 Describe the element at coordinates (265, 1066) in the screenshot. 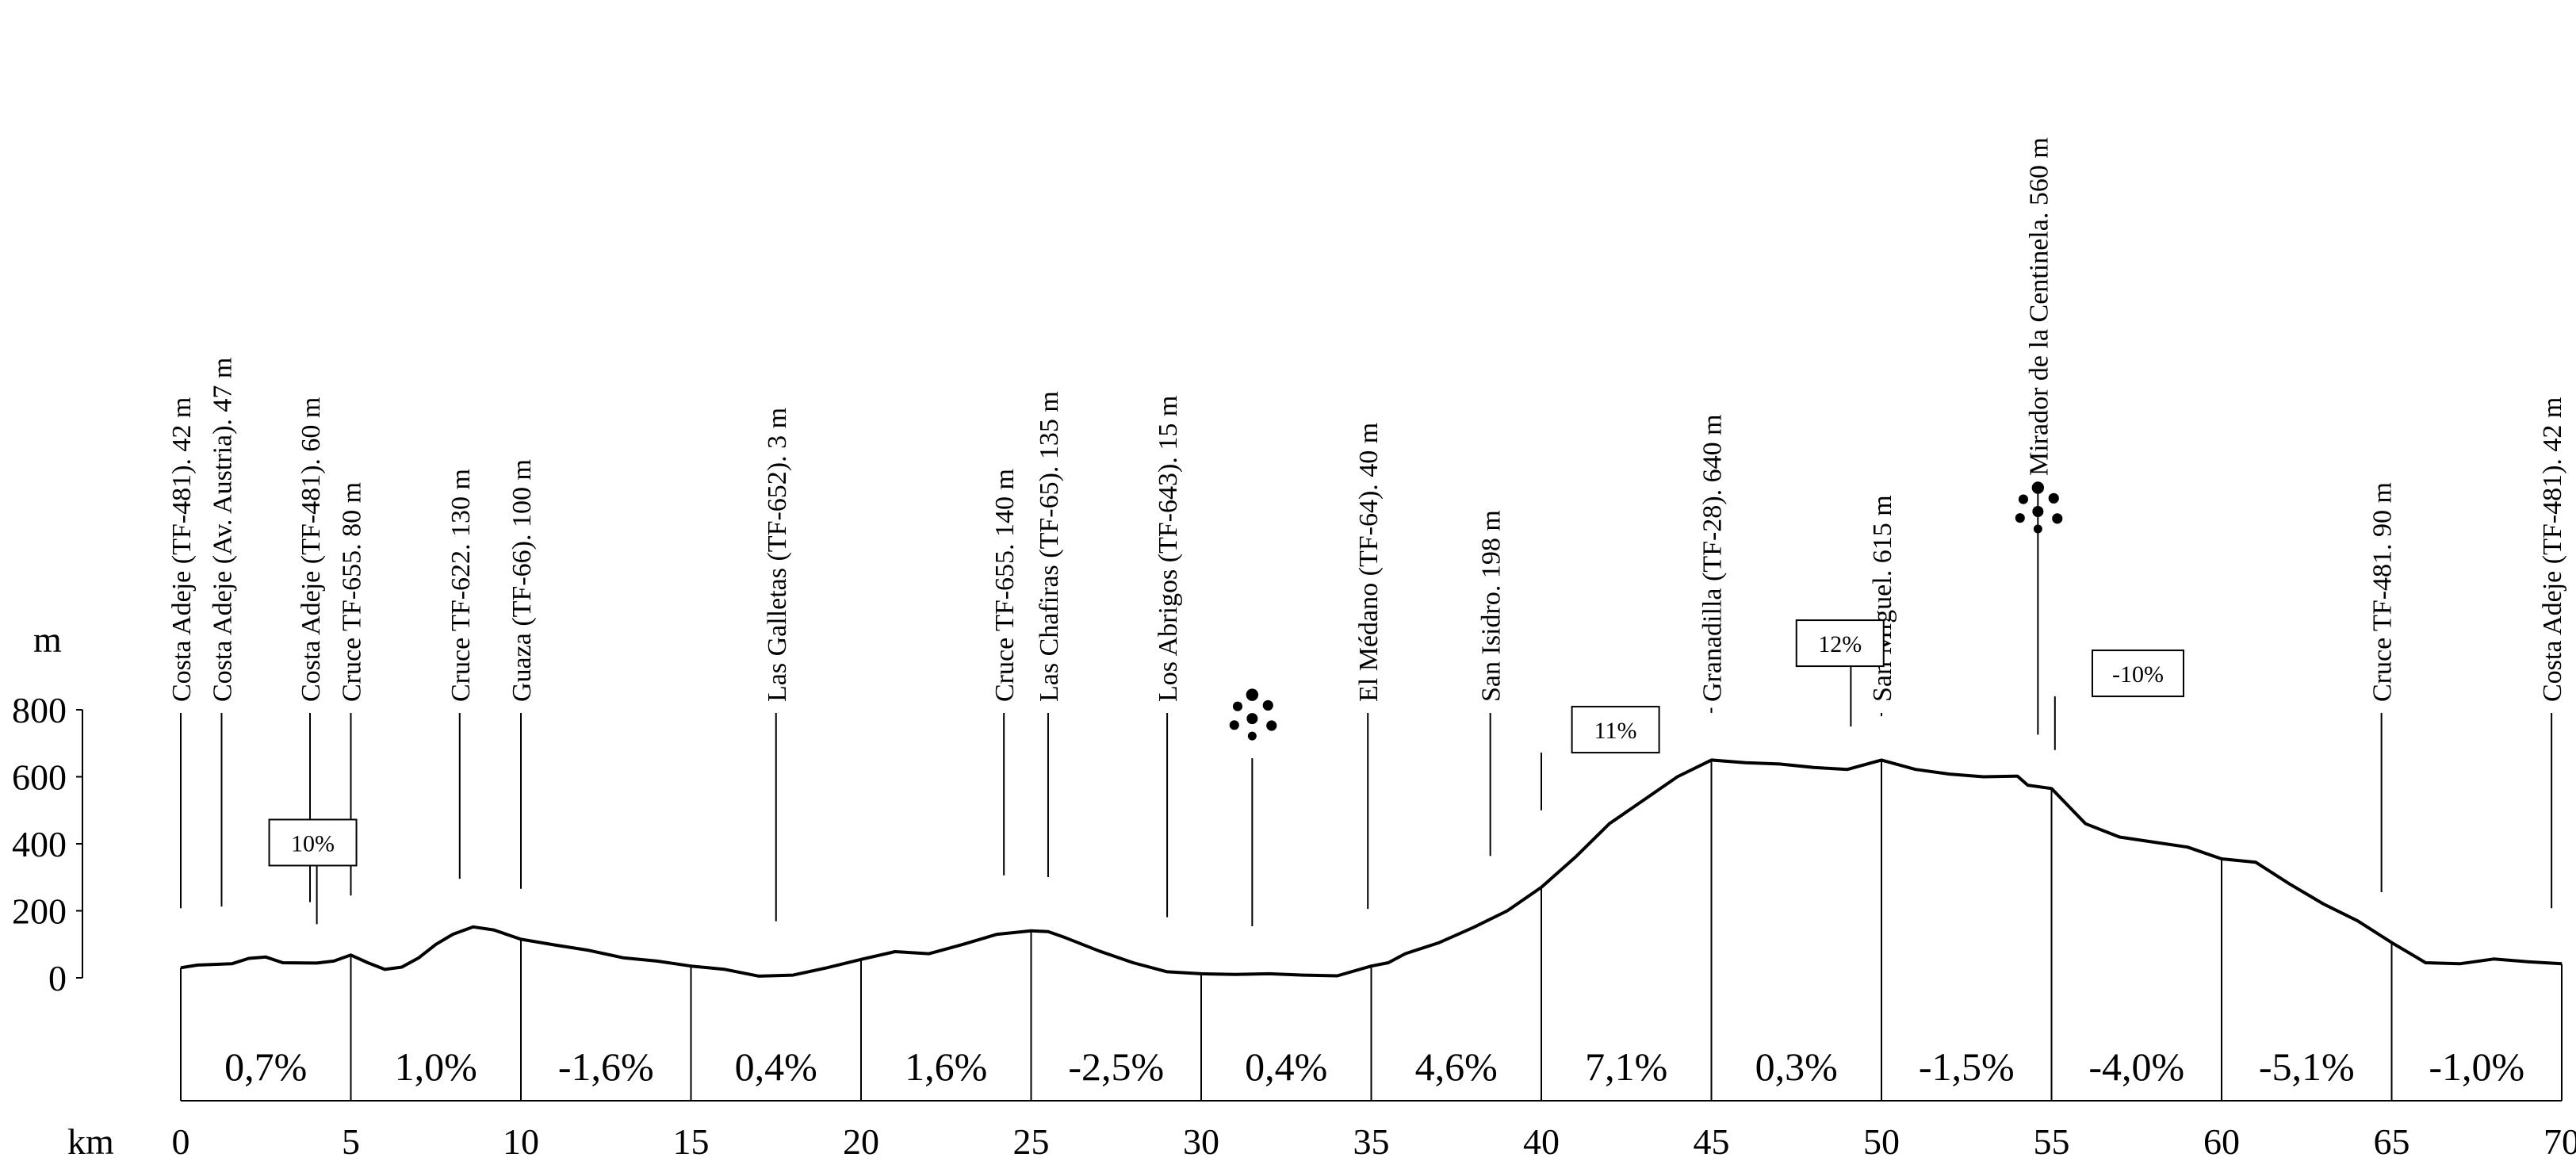

I see `segment-grade-label: 0,7%` at that location.